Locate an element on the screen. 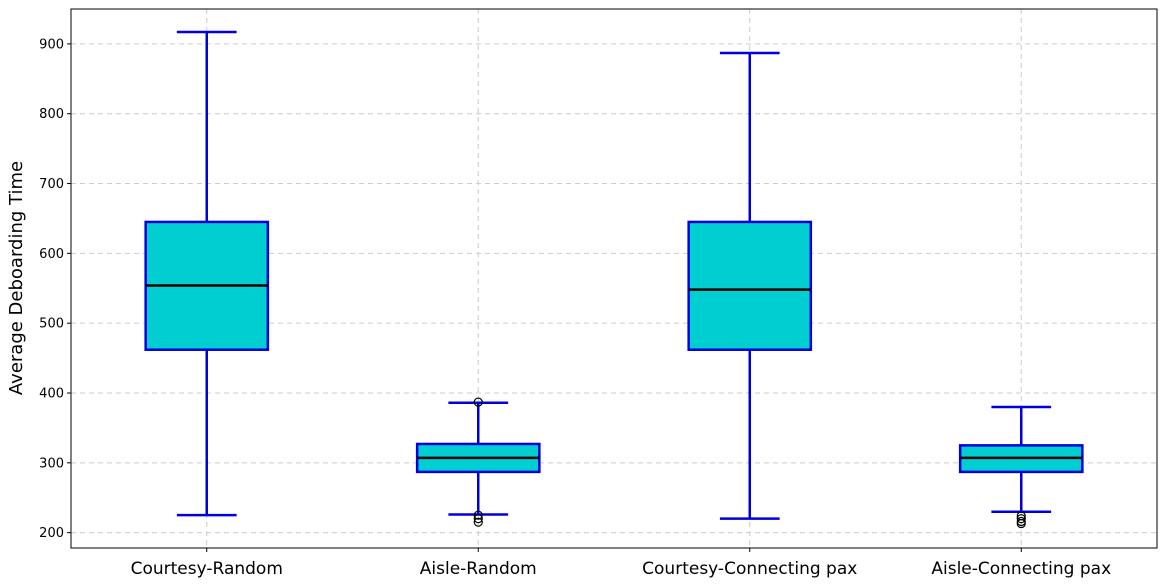 Image resolution: width=1165 pixels, height=587 pixels. y-tick-label: 500 is located at coordinates (51, 324).